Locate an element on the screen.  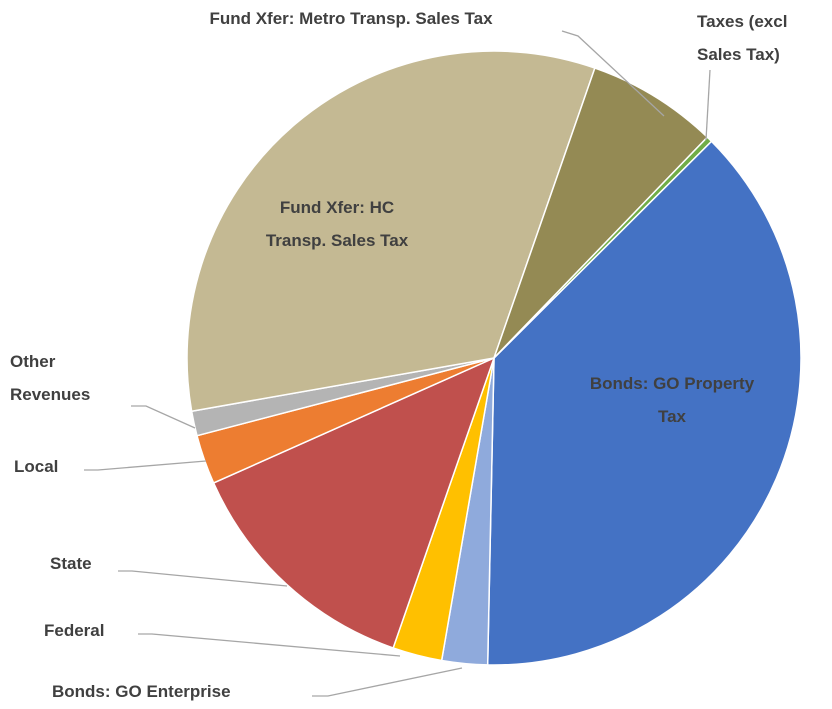
slice-label: Fund Xfer: HC Transp. Sales Tax is located at coordinates (337, 224).